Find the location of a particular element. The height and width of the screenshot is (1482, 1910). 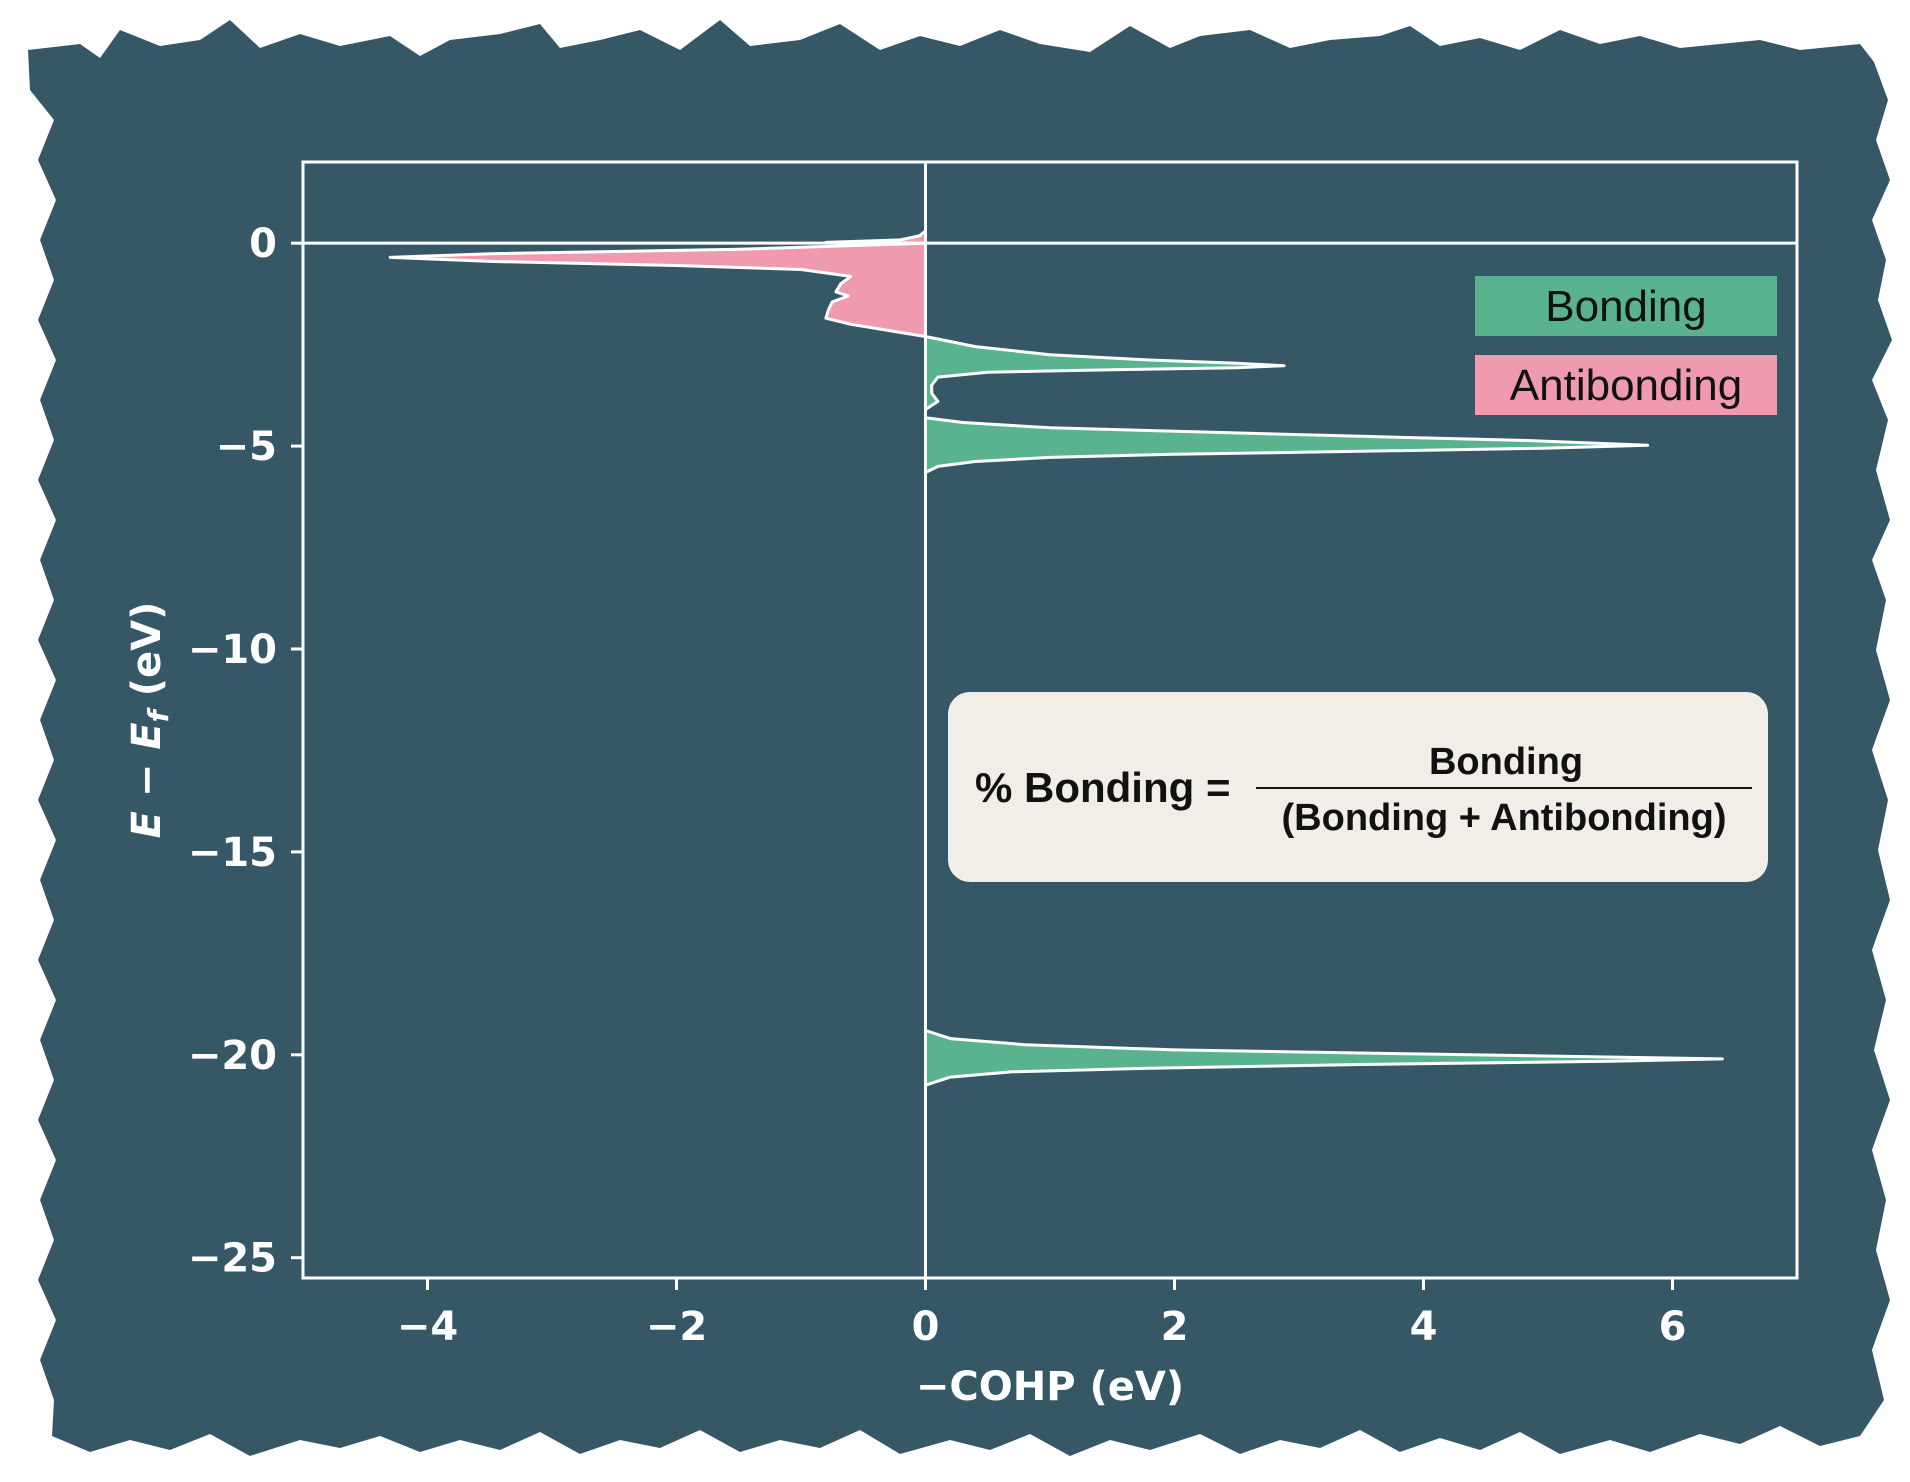

y-tick-label: −10 is located at coordinates (232, 650).